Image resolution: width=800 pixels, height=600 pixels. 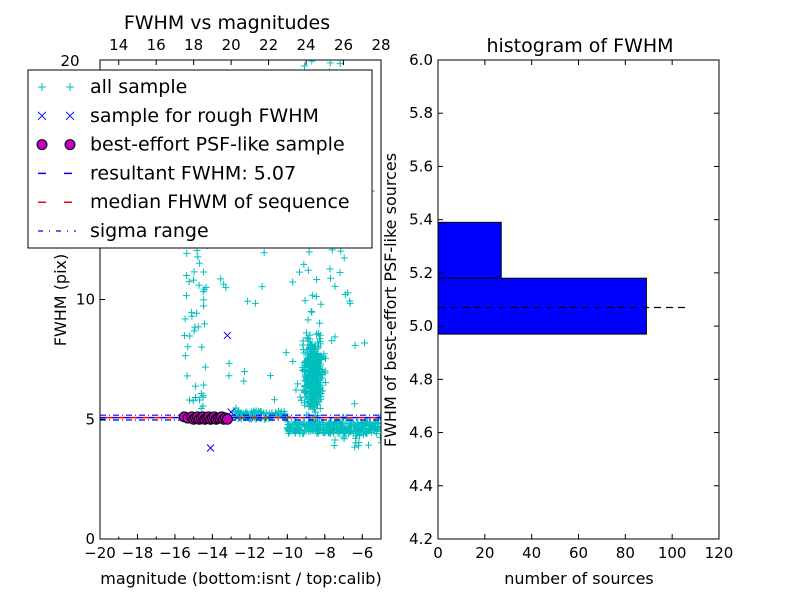 I want to click on right-xtick-label: 40, so click(x=531, y=553).